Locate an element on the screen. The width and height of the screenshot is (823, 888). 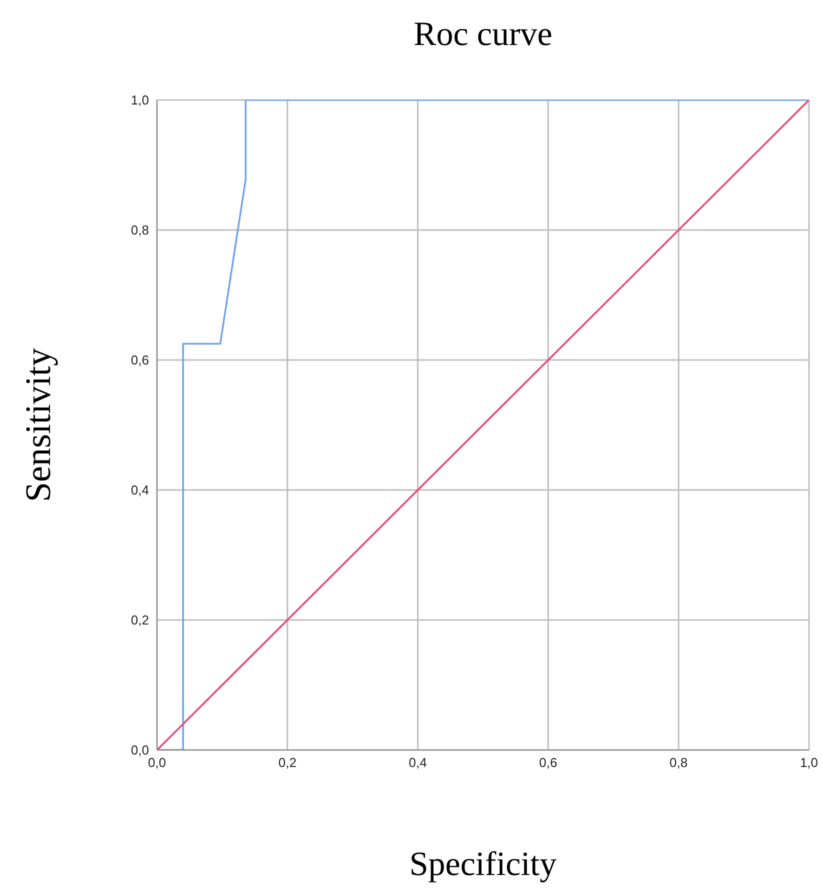
x-tick-label: 0,8 is located at coordinates (679, 762).